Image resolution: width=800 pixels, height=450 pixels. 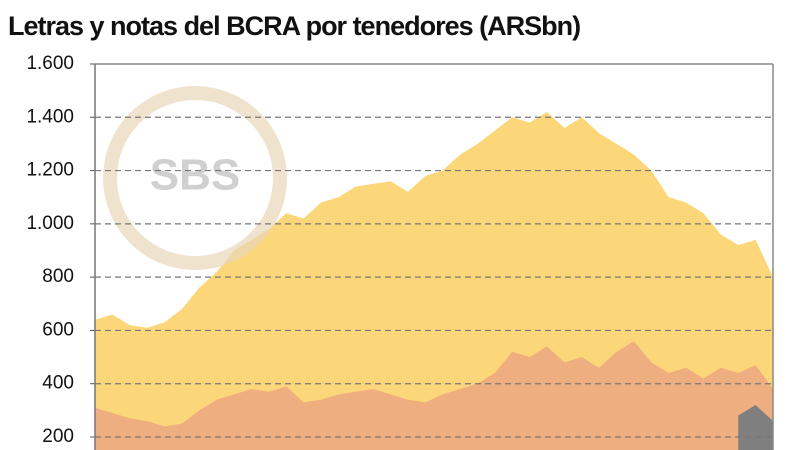 What do you see at coordinates (755, 427) in the screenshot?
I see `area` at bounding box center [755, 427].